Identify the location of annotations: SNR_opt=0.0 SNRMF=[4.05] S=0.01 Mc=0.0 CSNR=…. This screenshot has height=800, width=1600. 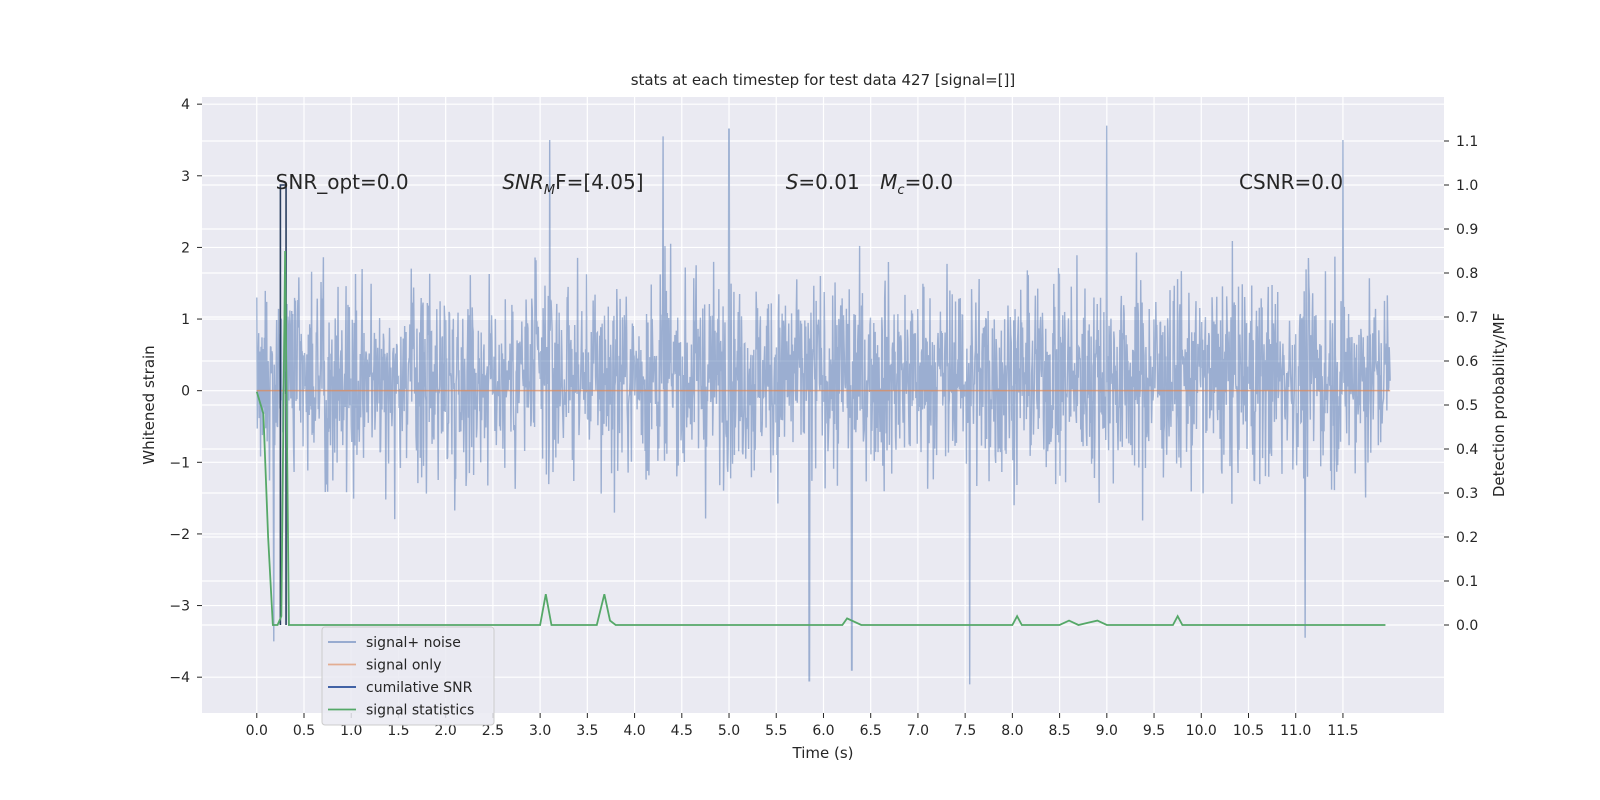
(809, 184).